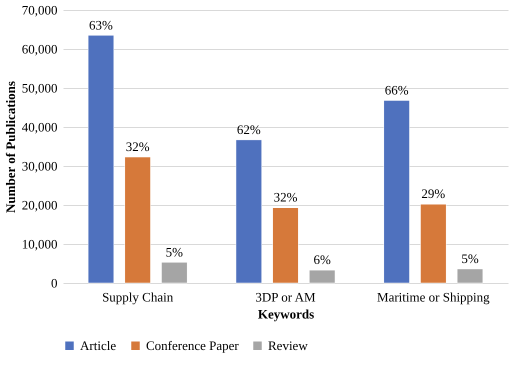 This screenshot has height=366, width=520. I want to click on y-tick-label: 30,000, so click(40, 166).